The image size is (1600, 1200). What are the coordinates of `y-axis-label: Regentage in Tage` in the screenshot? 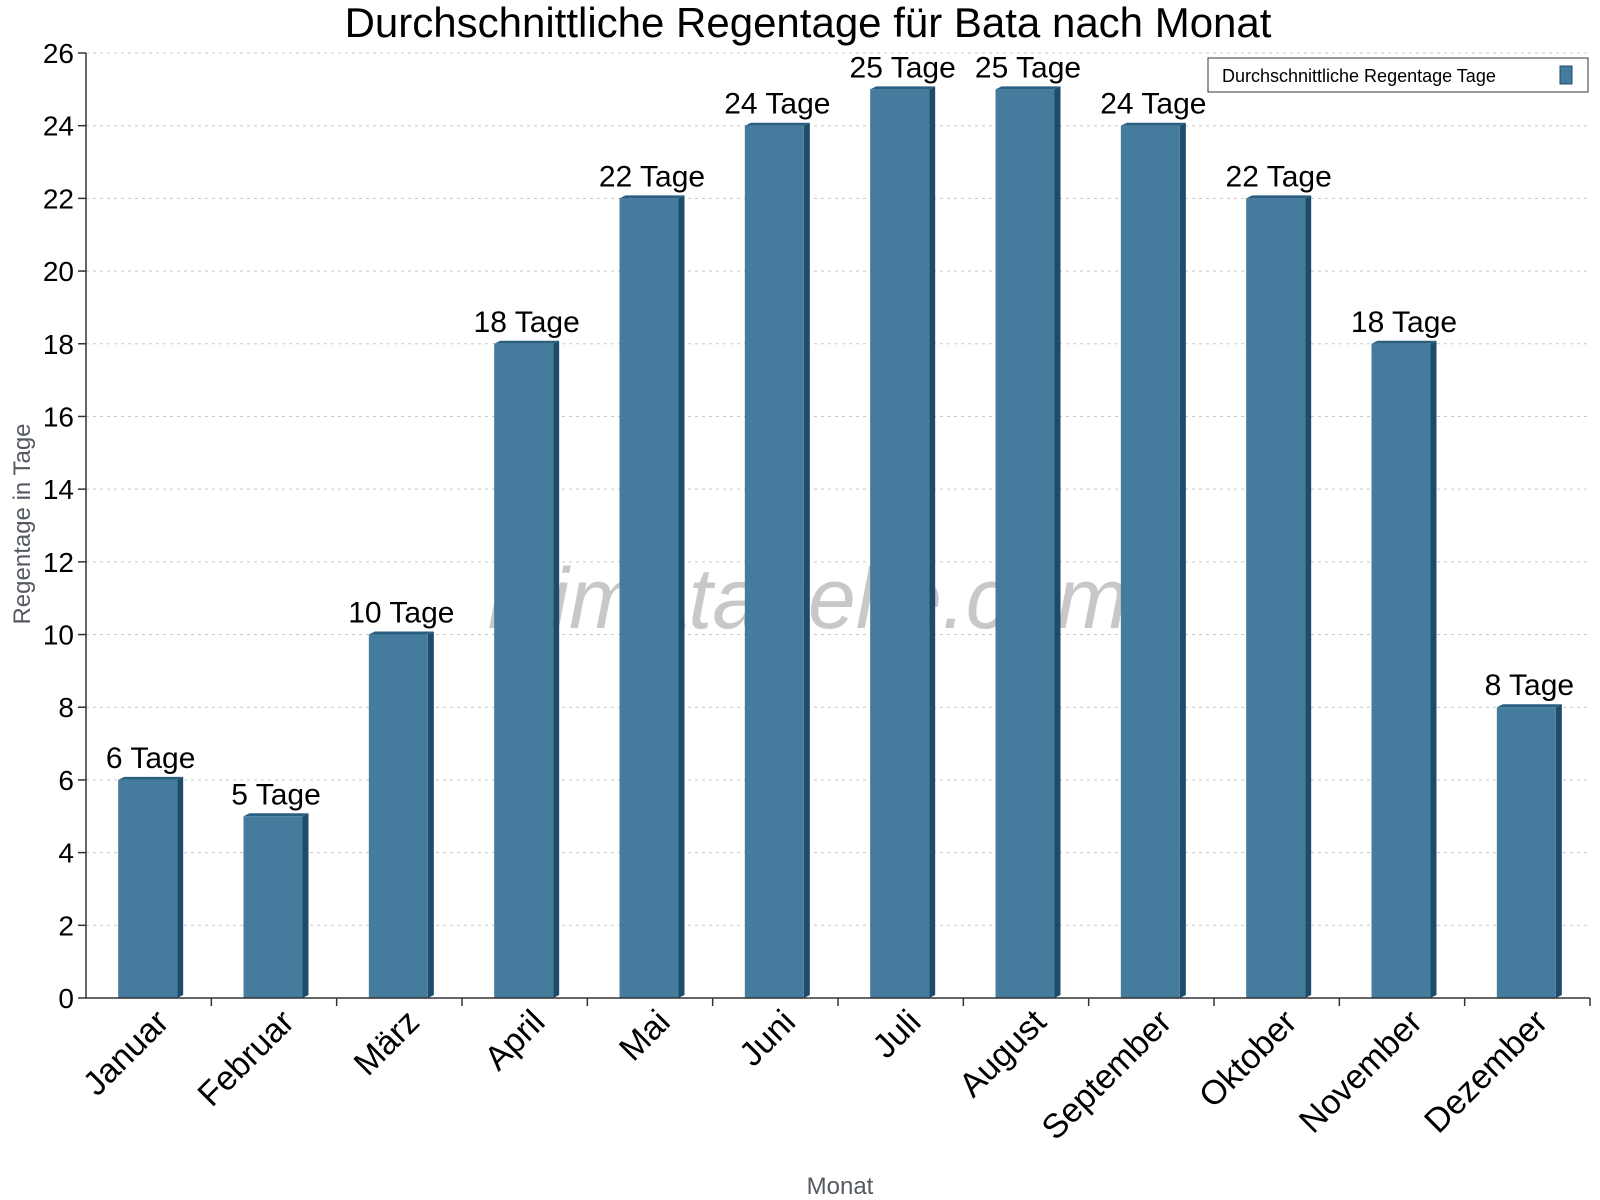 It's located at (22, 523).